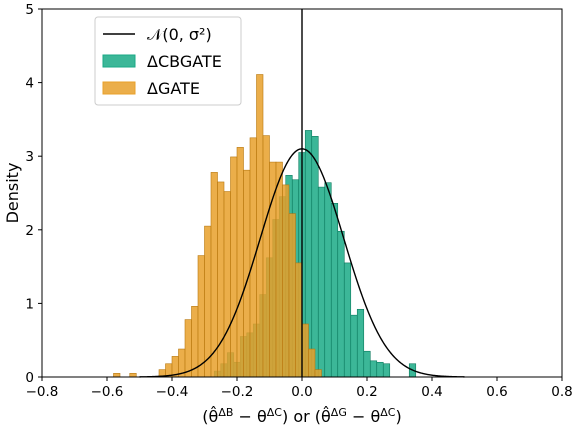  What do you see at coordinates (29, 10) in the screenshot?
I see `y-tick-label: 5` at bounding box center [29, 10].